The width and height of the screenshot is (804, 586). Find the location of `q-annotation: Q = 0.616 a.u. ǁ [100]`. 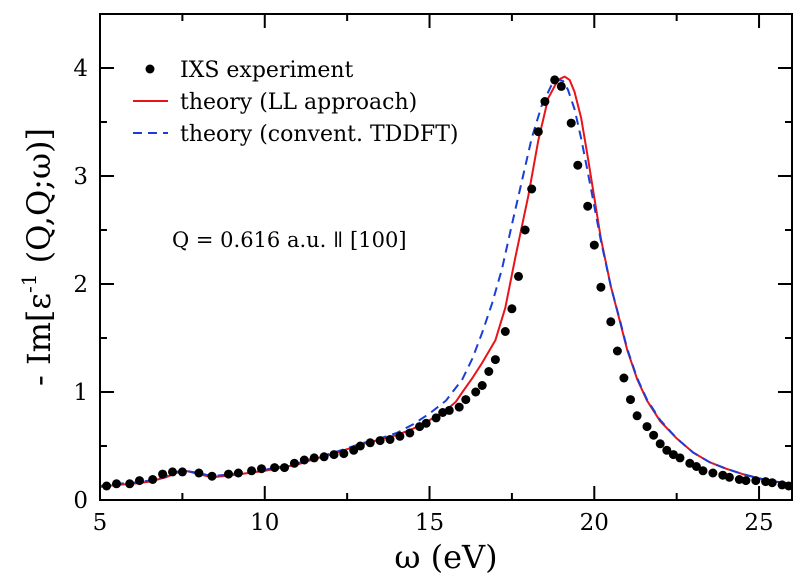

q-annotation: Q = 0.616 a.u. ǁ [100] is located at coordinates (289, 240).